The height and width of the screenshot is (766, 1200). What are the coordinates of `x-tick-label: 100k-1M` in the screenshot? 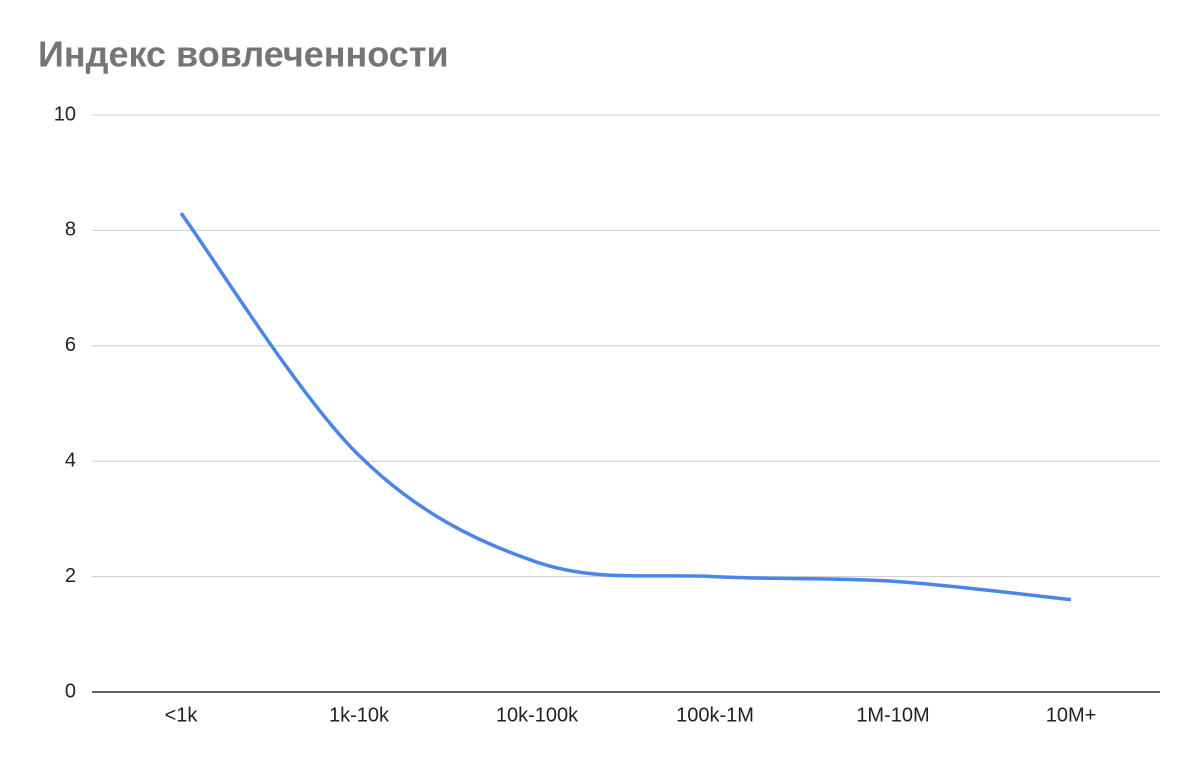 It's located at (715, 715).